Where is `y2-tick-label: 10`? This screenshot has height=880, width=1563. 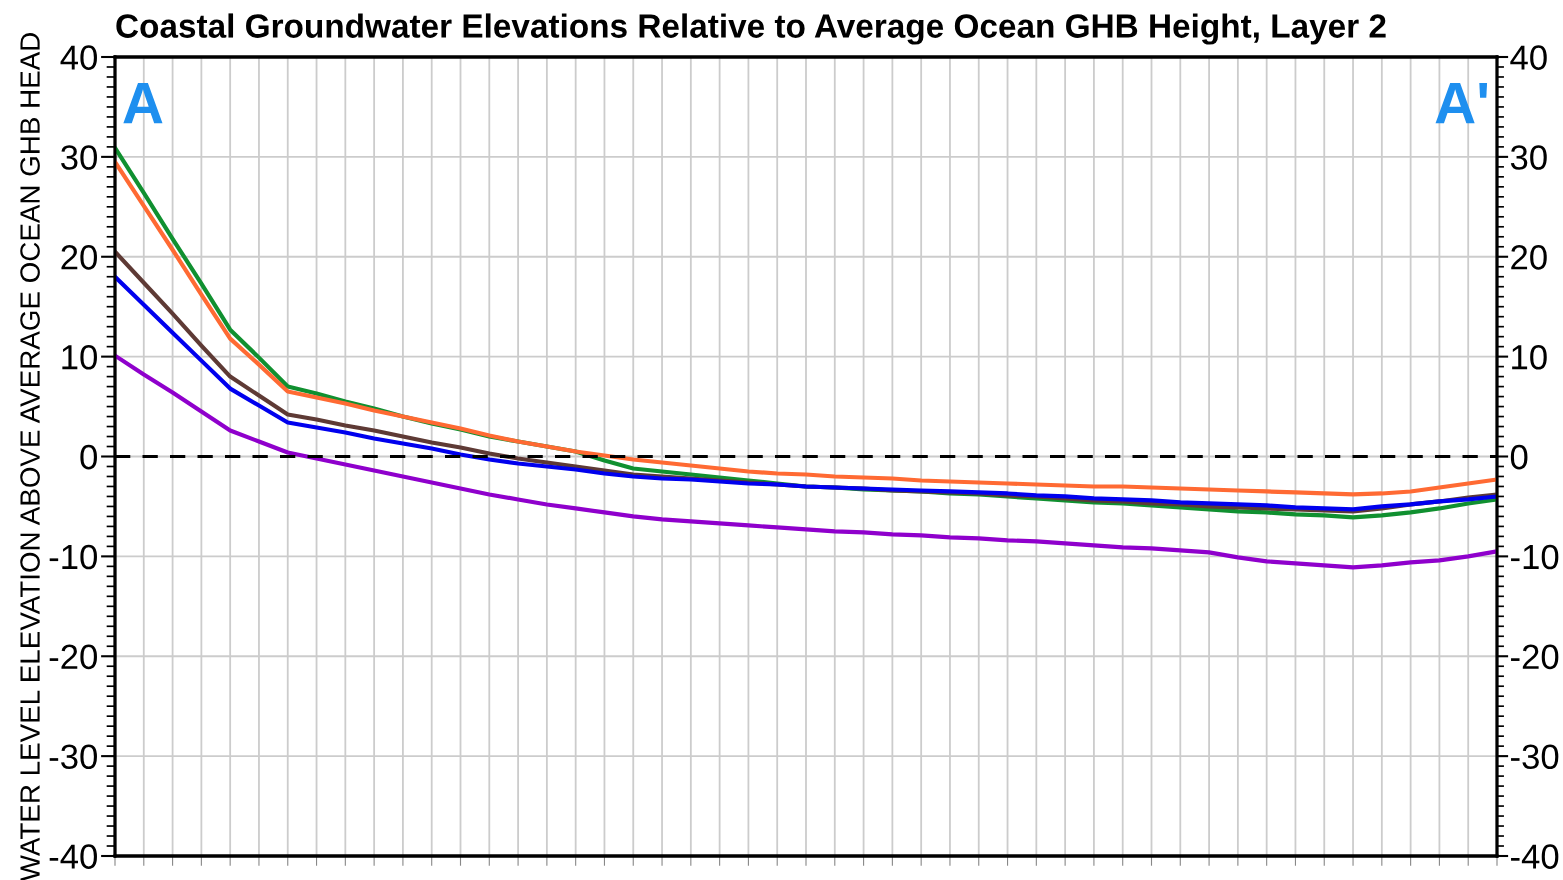 y2-tick-label: 10 is located at coordinates (1529, 357).